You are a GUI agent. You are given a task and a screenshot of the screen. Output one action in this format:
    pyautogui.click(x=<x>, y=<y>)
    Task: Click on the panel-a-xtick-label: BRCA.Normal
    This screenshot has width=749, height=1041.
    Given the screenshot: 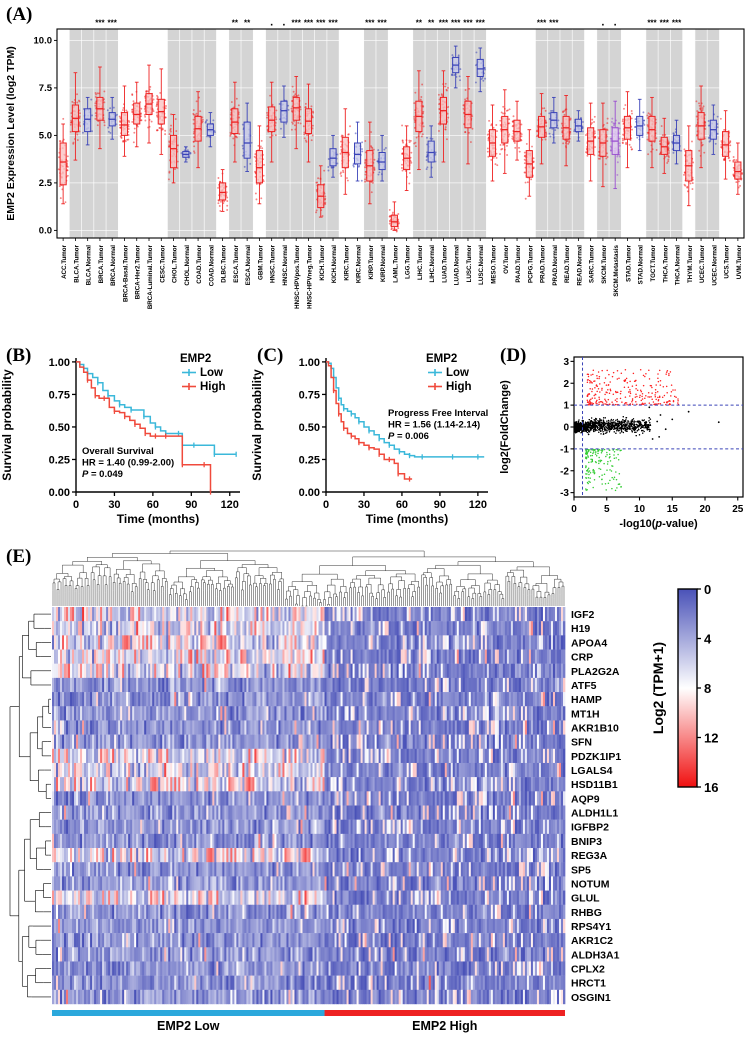 What is the action you would take?
    pyautogui.click(x=113, y=265)
    